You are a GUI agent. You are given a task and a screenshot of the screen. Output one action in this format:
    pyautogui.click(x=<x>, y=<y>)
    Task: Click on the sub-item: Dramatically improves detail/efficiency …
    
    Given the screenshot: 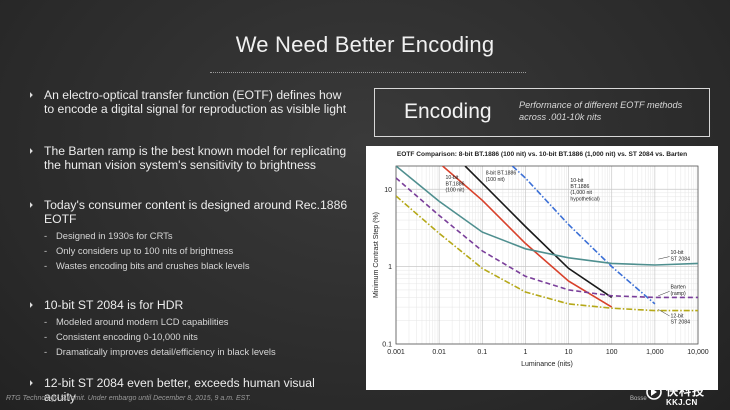 What is the action you would take?
    pyautogui.click(x=194, y=351)
    